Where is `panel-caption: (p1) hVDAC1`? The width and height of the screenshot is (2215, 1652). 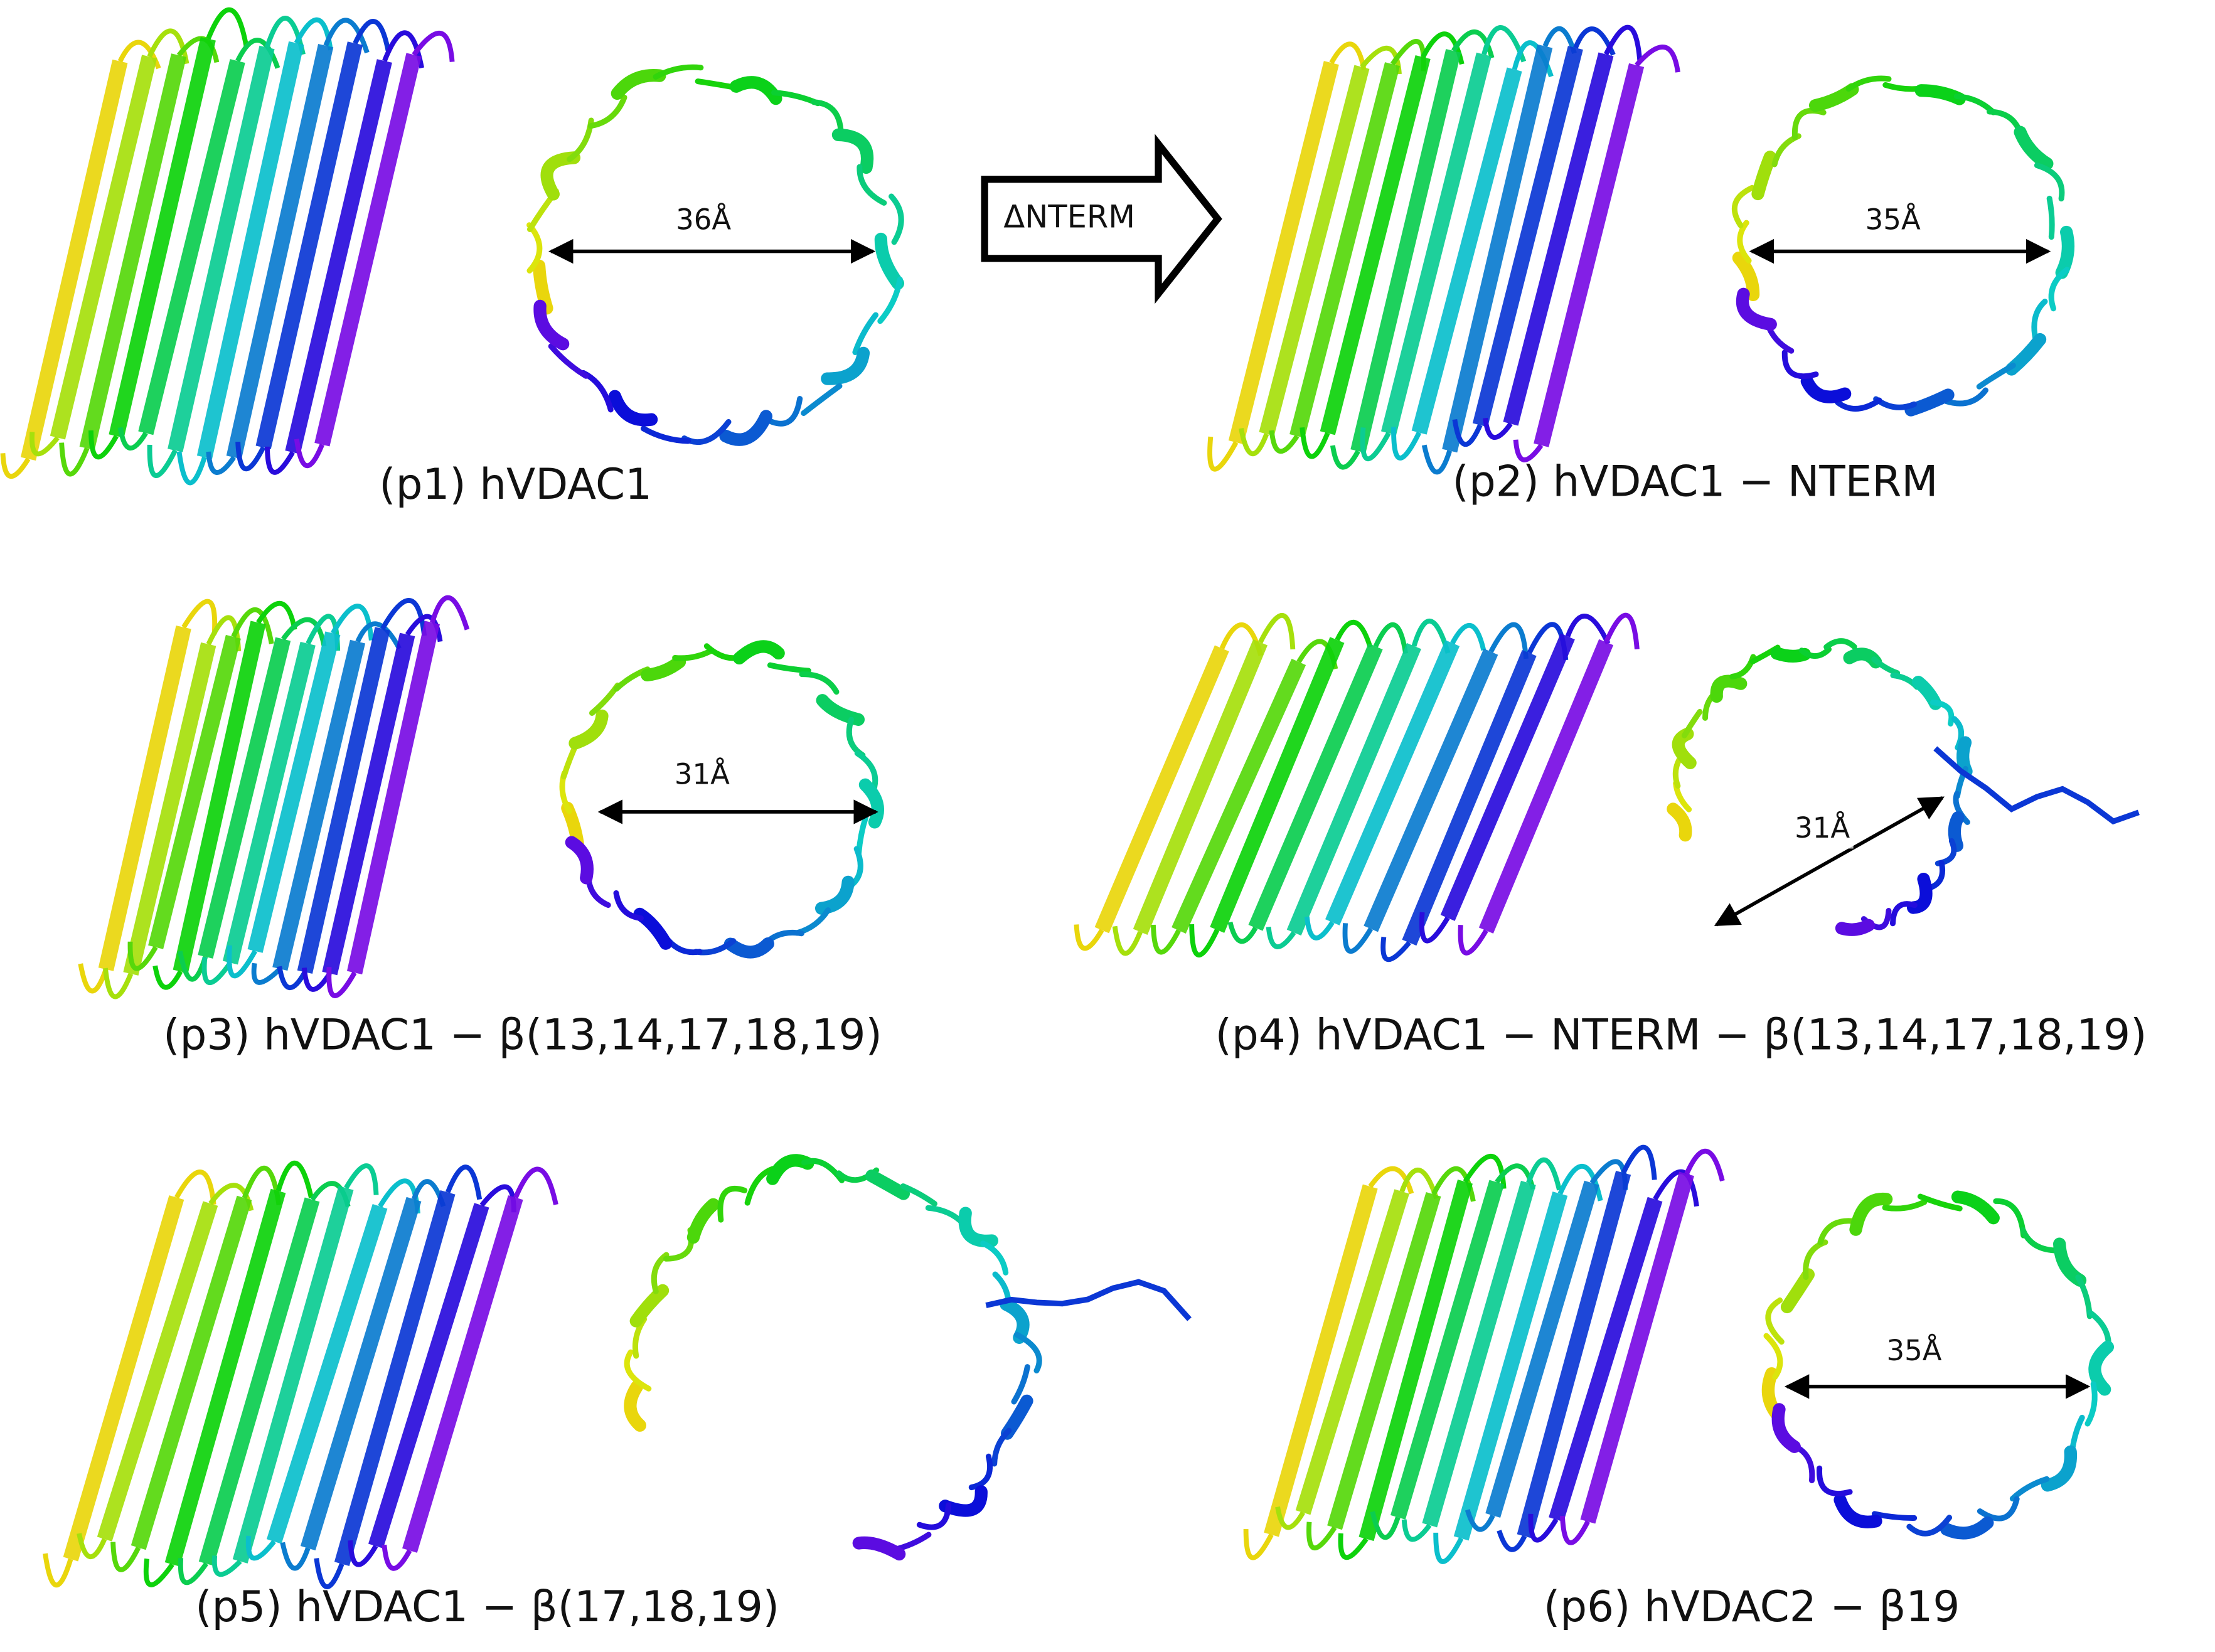 panel-caption: (p1) hVDAC1 is located at coordinates (516, 484).